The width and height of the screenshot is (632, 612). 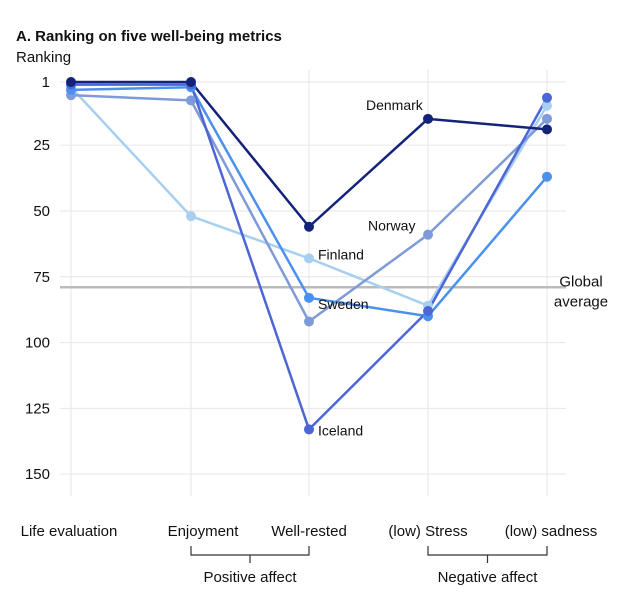 What do you see at coordinates (488, 577) in the screenshot?
I see `group-label-negative-affect: Negative affect` at bounding box center [488, 577].